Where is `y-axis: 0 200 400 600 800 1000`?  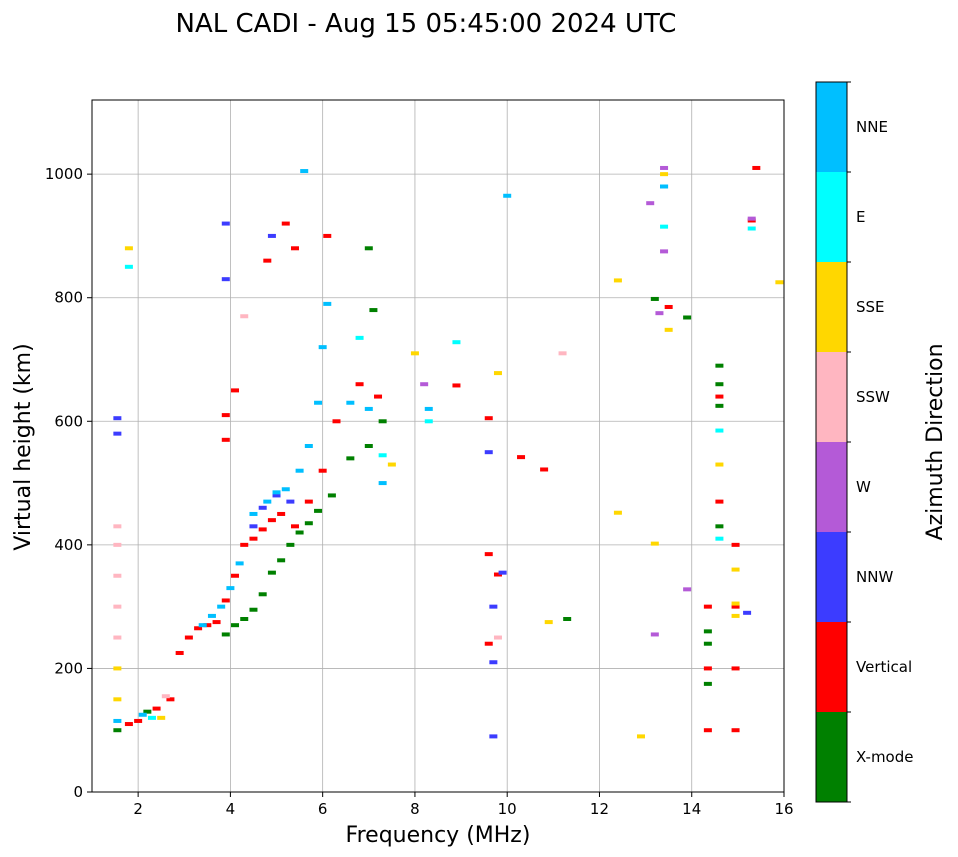
y-axis: 0 200 400 600 800 1000 is located at coordinates (68, 483).